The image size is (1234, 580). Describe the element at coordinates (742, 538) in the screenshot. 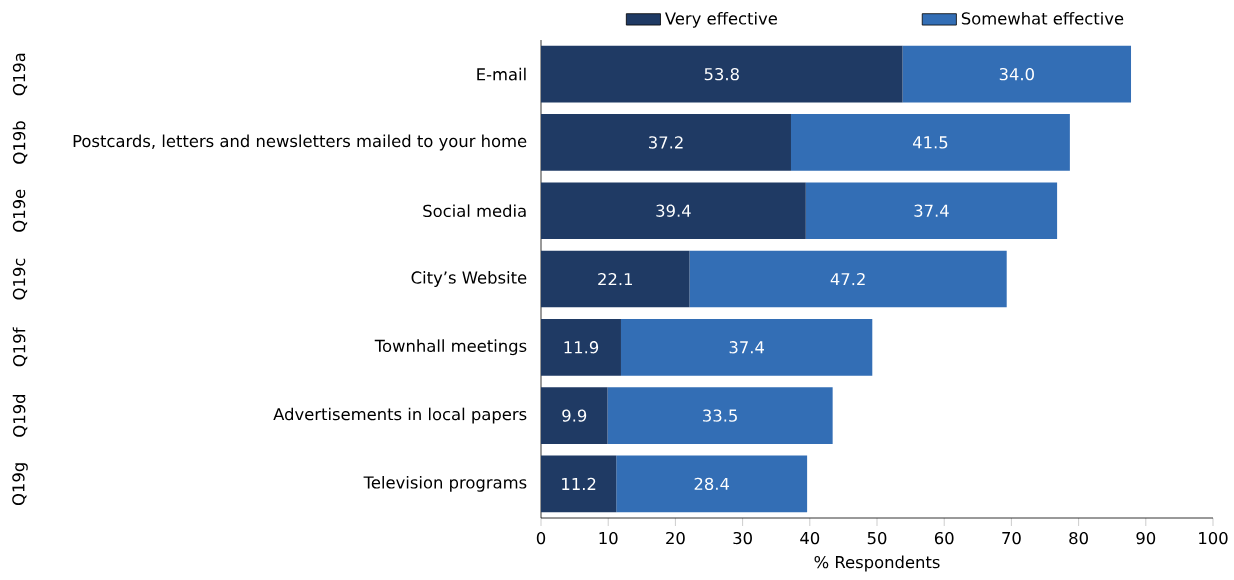

I see `x-tick-label: 30` at that location.